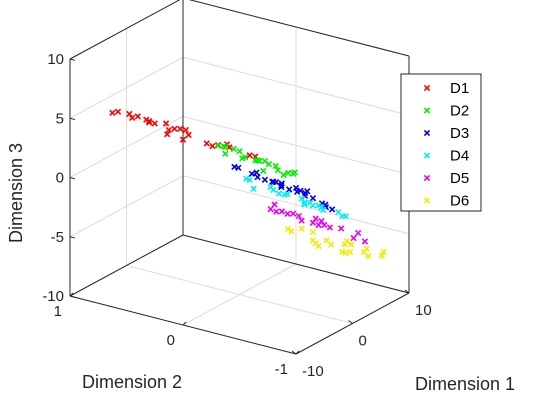  What do you see at coordinates (313, 371) in the screenshot?
I see `x-tick-label: -10` at bounding box center [313, 371].